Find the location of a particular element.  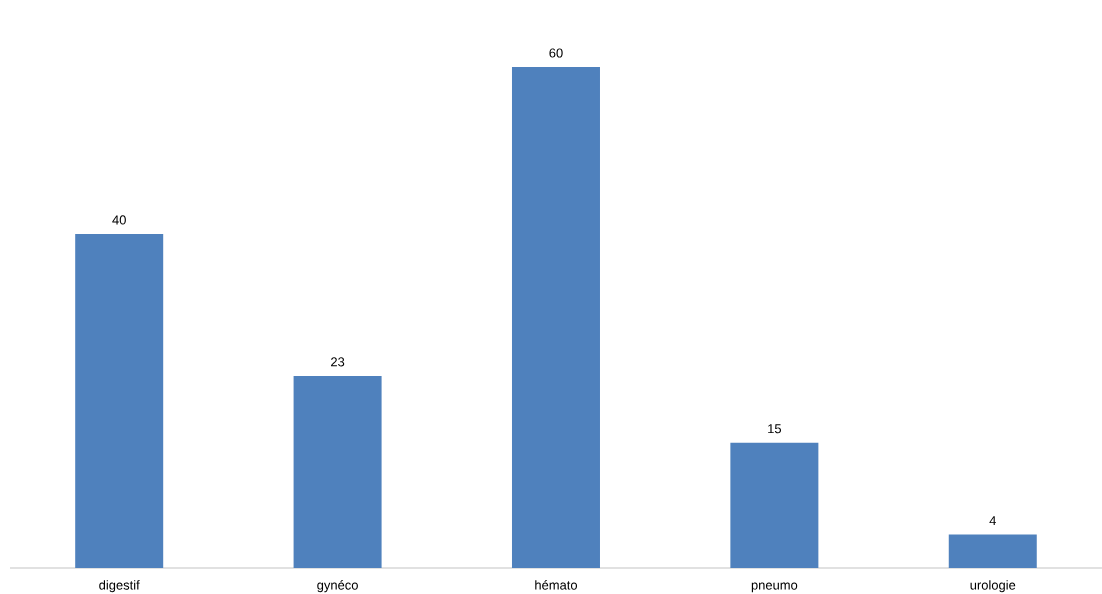

data-label: 23 is located at coordinates (338, 362).